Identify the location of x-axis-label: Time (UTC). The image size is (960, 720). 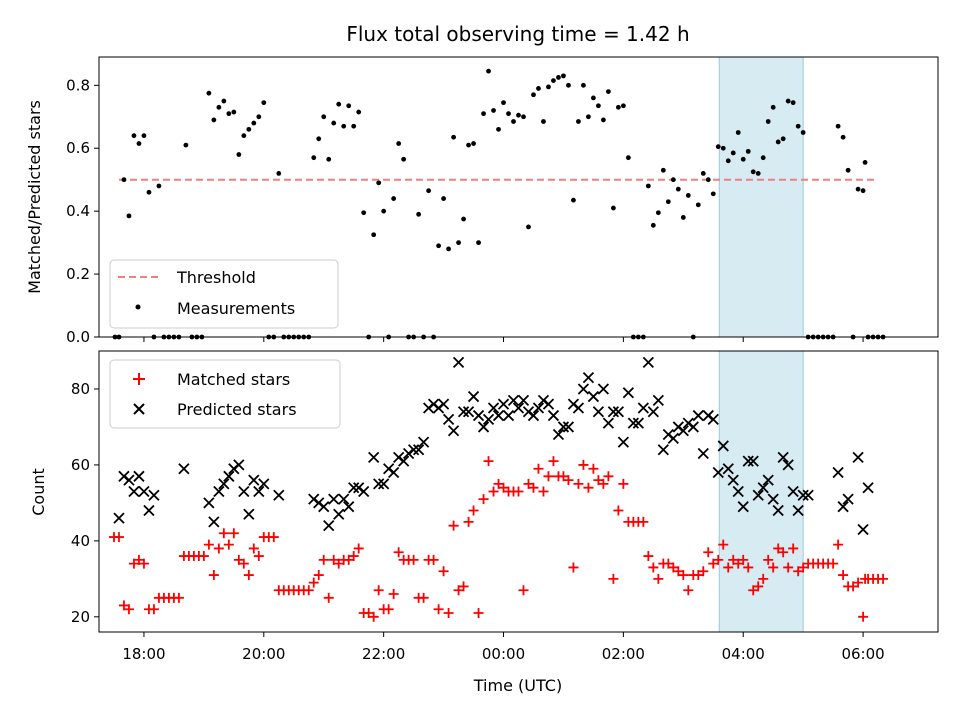
(517, 685).